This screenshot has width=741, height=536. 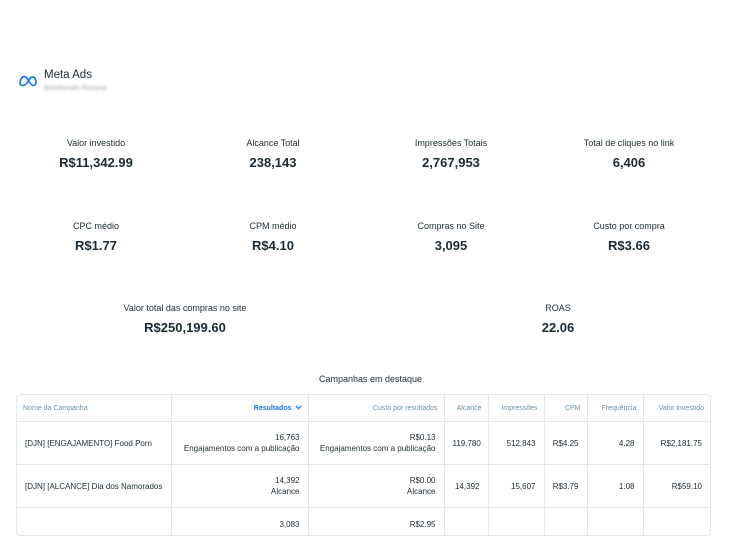 What do you see at coordinates (28, 81) in the screenshot?
I see `meta-logo-icon` at bounding box center [28, 81].